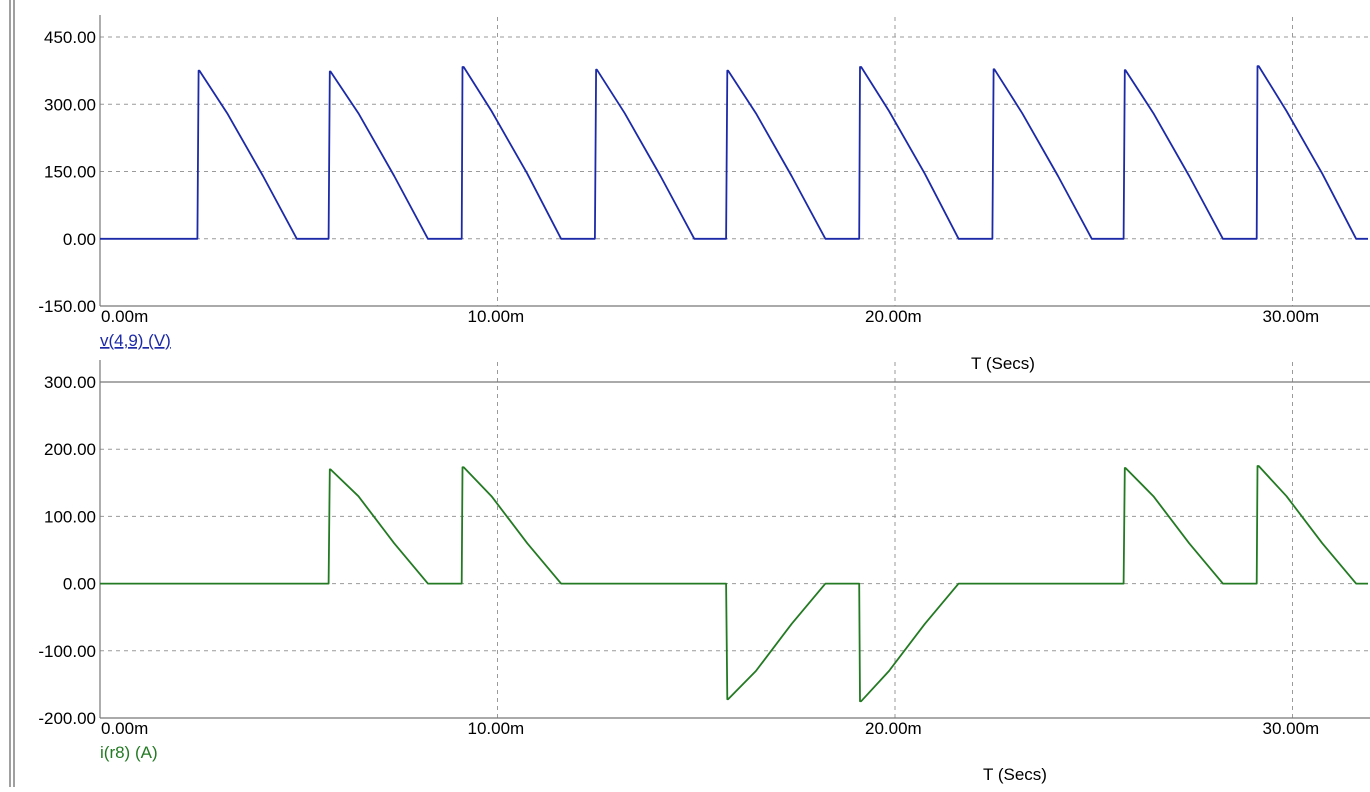  I want to click on voltage-y-tick-label: -150.00, so click(67, 306).